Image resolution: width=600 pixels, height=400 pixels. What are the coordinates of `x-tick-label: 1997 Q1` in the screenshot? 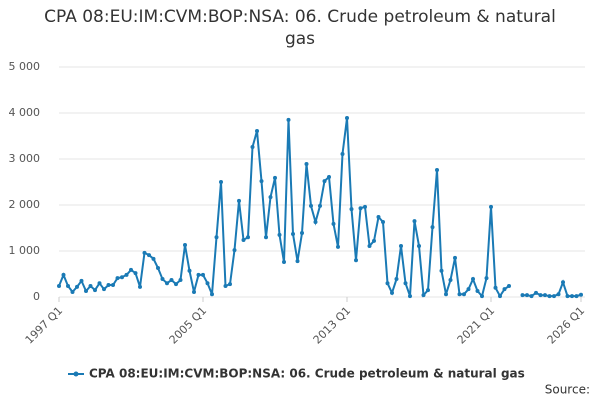 It's located at (44, 325).